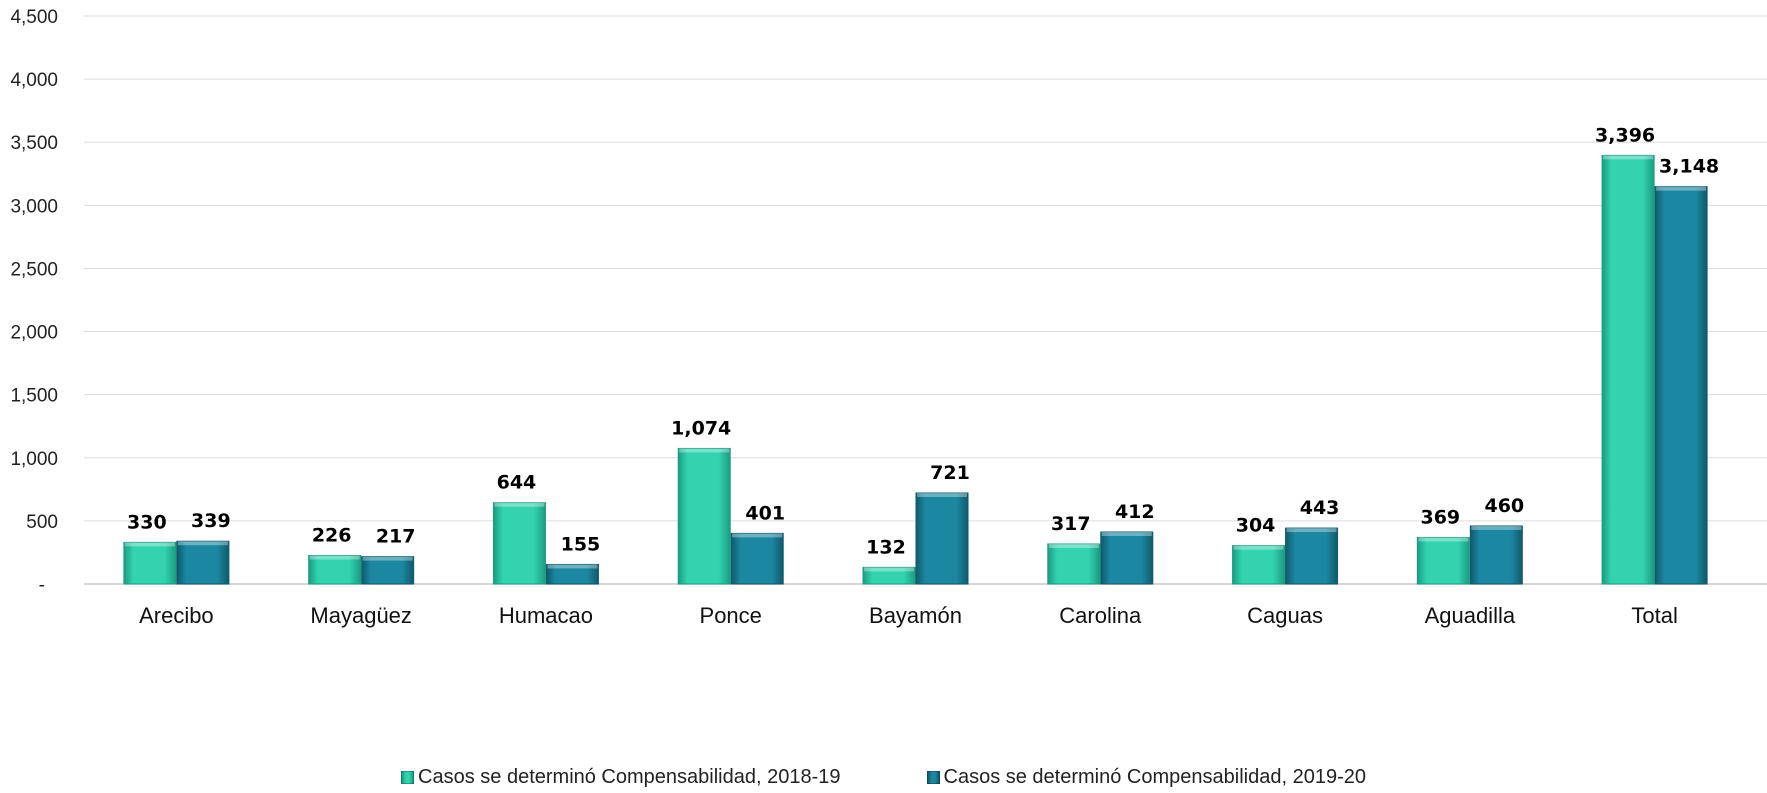 The width and height of the screenshot is (1767, 793). I want to click on data-label: 369, so click(1440, 517).